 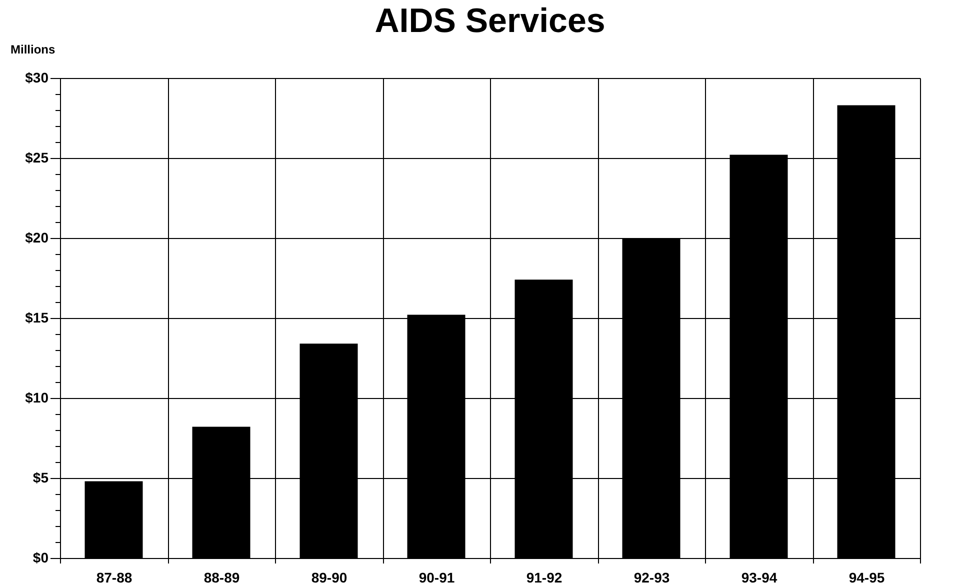 What do you see at coordinates (436, 577) in the screenshot?
I see `x-tick-label: 90-91` at bounding box center [436, 577].